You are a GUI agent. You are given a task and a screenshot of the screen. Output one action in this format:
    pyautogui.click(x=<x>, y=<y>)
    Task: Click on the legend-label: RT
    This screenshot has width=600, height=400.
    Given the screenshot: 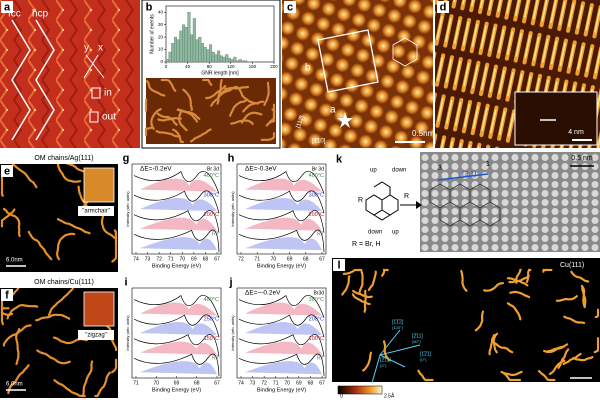 What is the action you would take?
    pyautogui.click(x=321, y=235)
    